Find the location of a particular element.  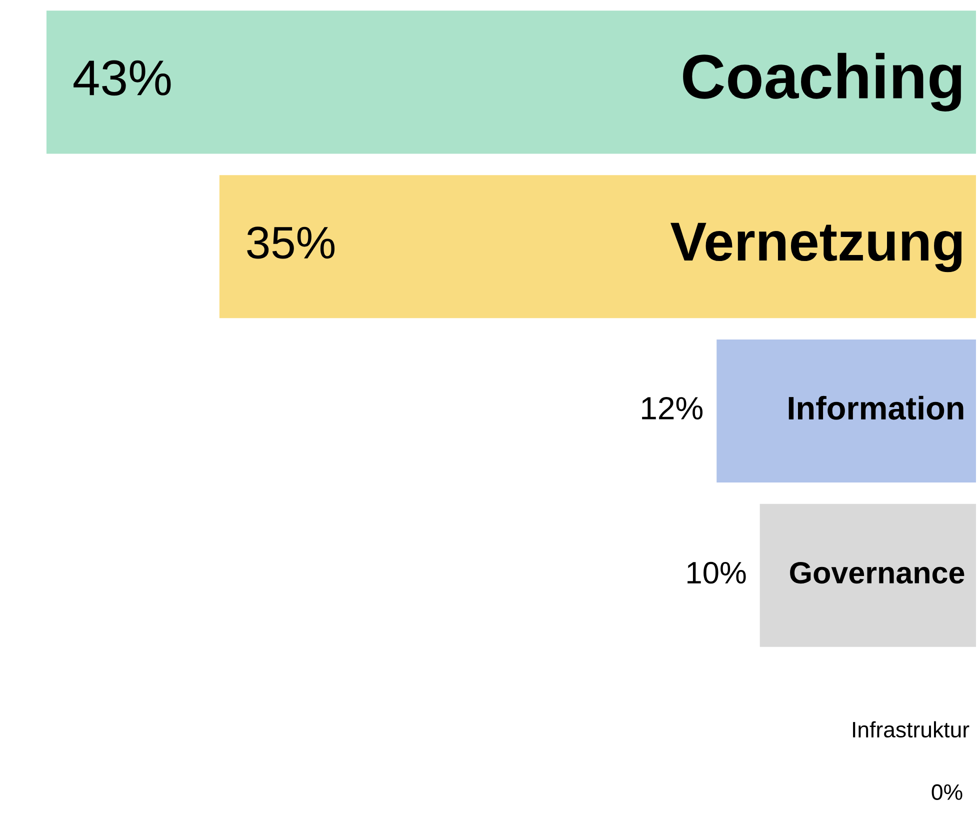

y-tick-label: Information is located at coordinates (876, 408).